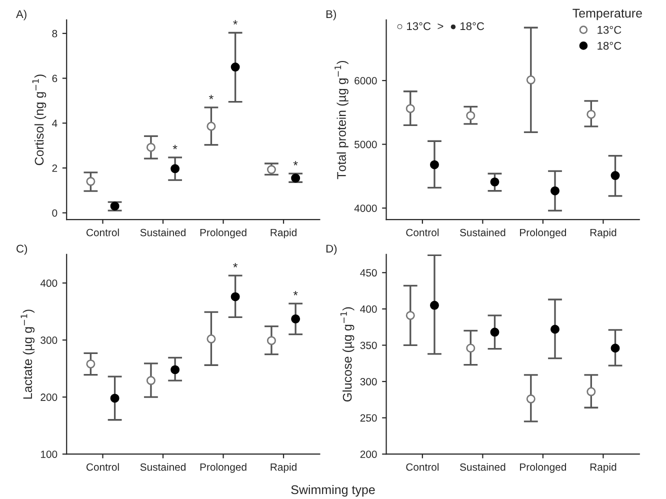 Image resolution: width=666 pixels, height=499 pixels. What do you see at coordinates (368, 273) in the screenshot?
I see `y-tick-label: 450` at bounding box center [368, 273].